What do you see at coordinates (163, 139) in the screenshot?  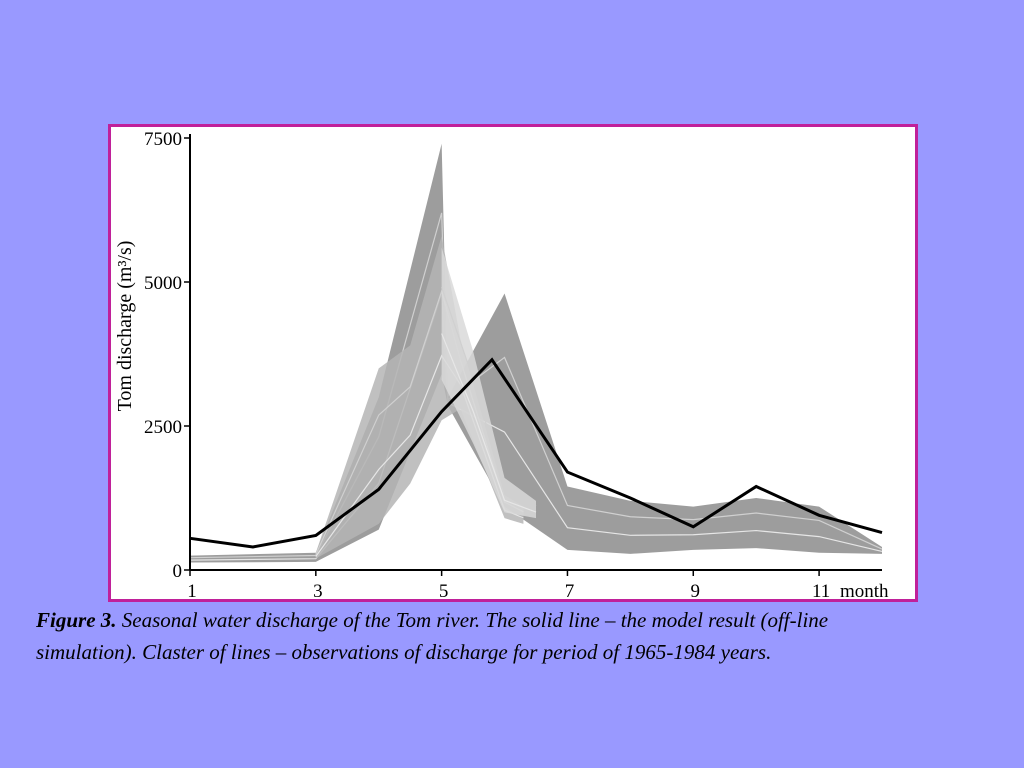 I see `y-tick-label: 7500` at bounding box center [163, 139].